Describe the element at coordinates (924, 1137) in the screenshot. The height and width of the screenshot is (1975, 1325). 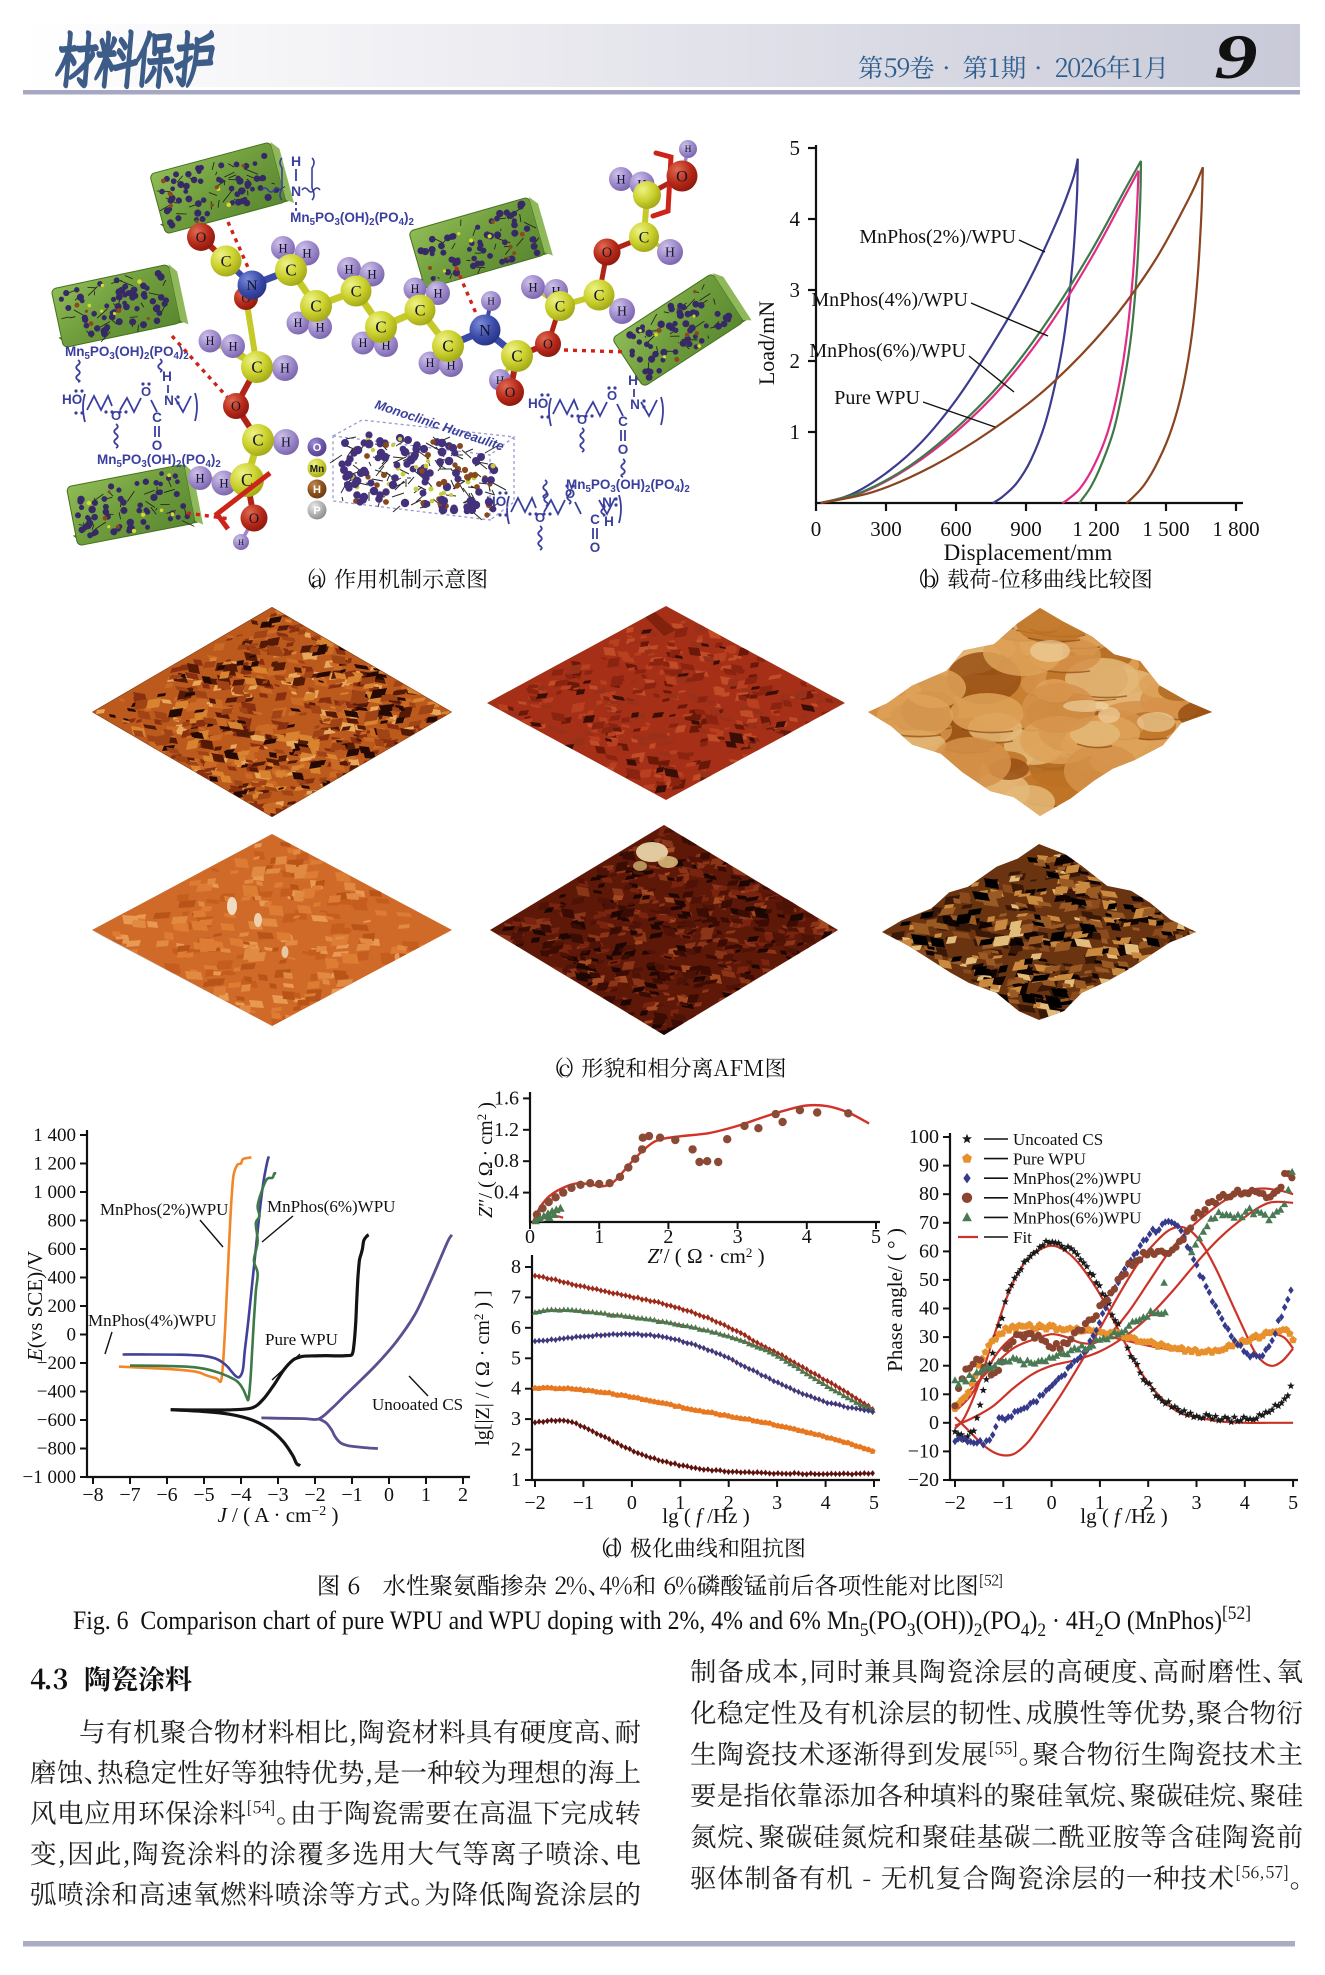
I see `svg-text: 100` at that location.